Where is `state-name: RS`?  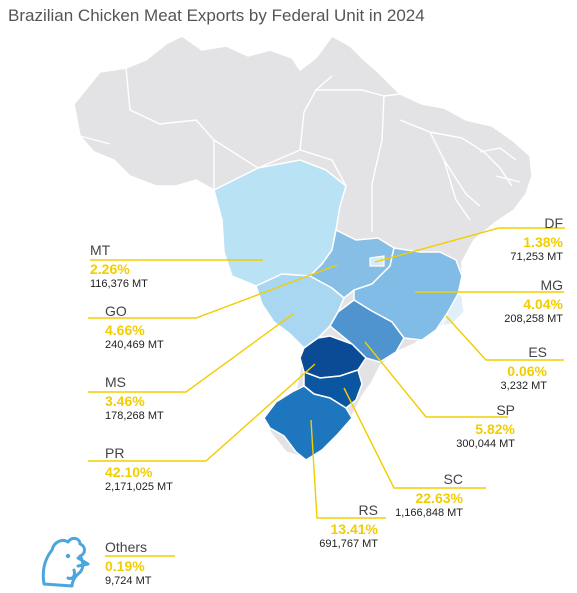 state-name: RS is located at coordinates (368, 510).